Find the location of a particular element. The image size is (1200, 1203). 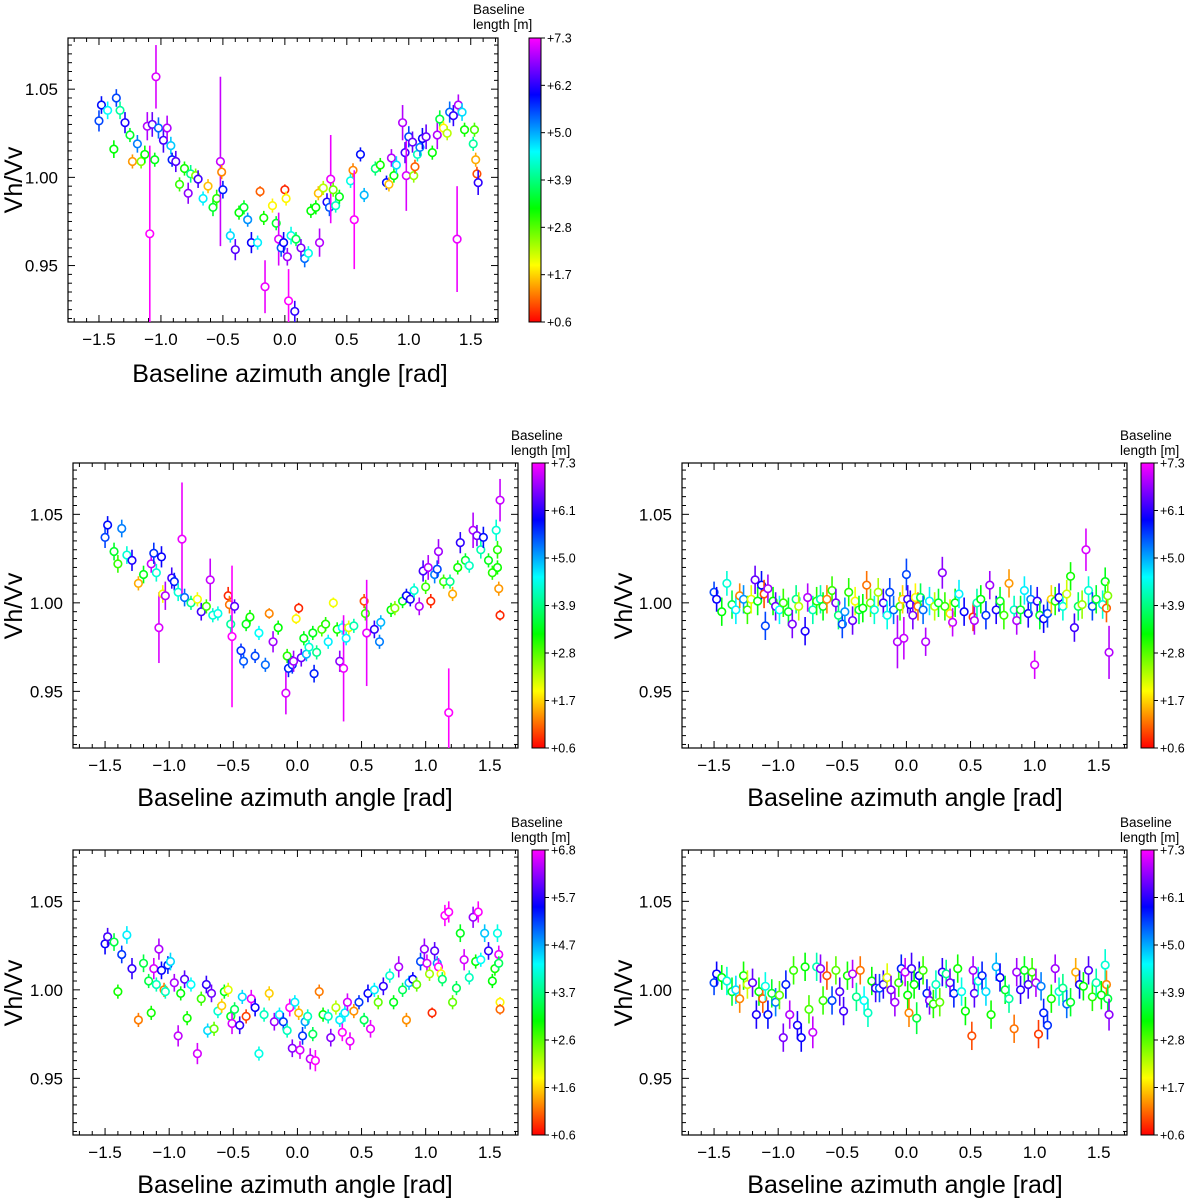

x-tick-label: 0.5 is located at coordinates (347, 339).